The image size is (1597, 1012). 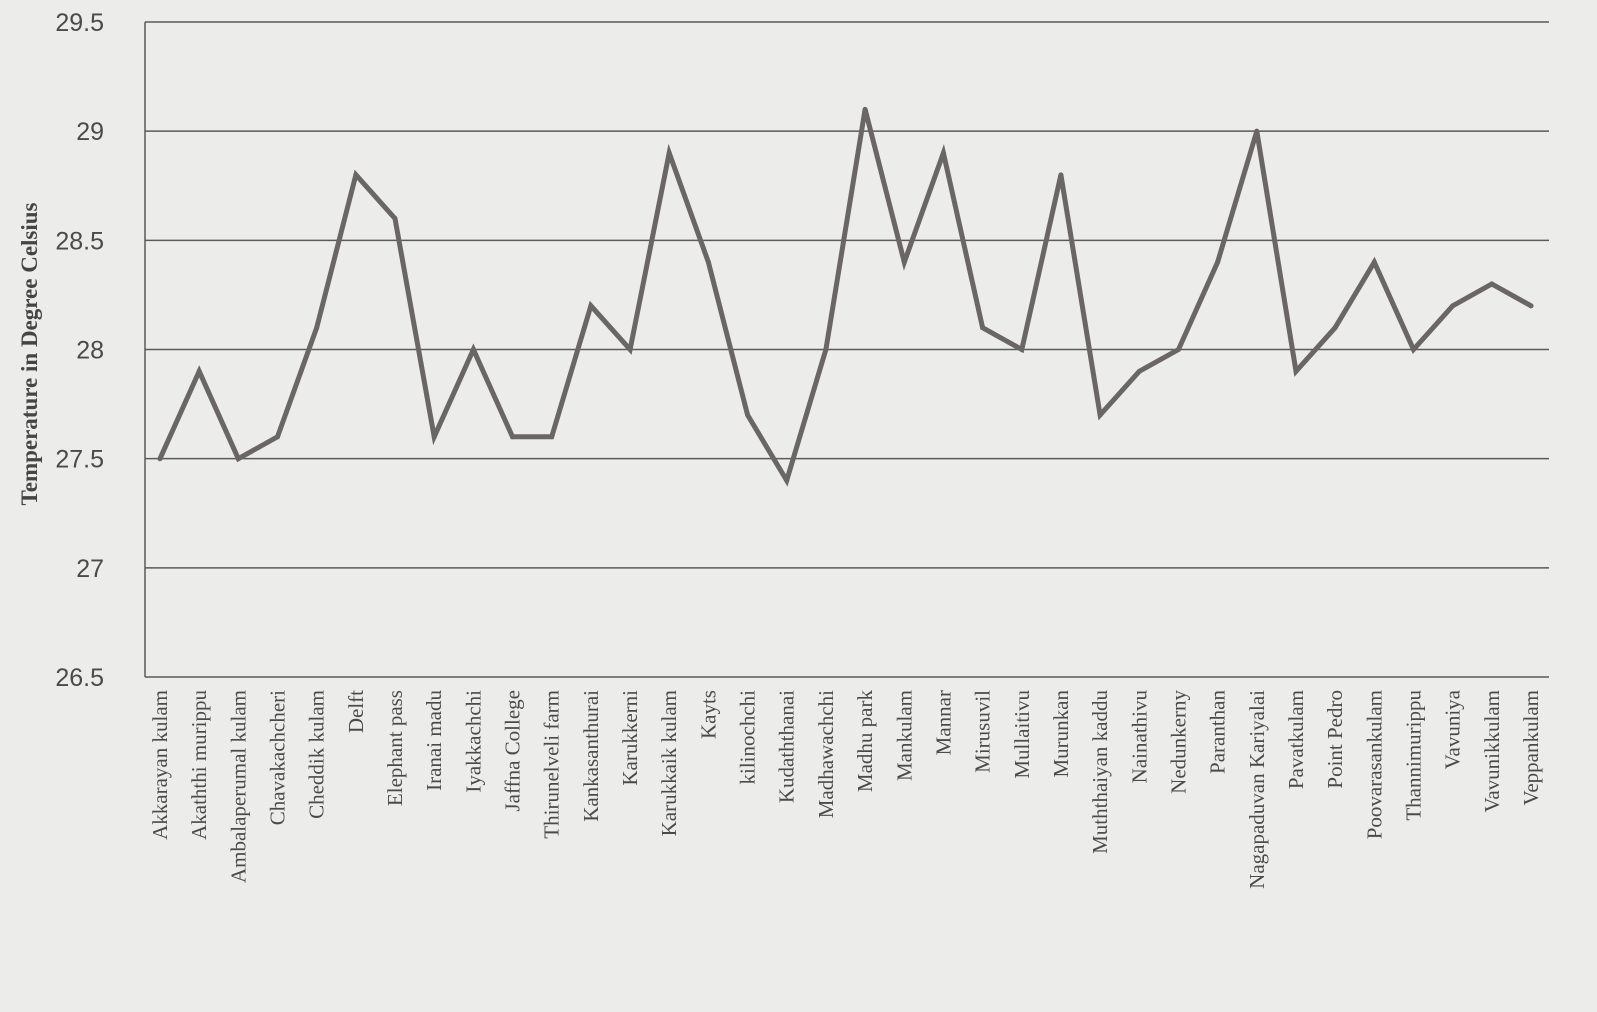 What do you see at coordinates (473, 741) in the screenshot?
I see `x-tick-label: Iyakkachchi` at bounding box center [473, 741].